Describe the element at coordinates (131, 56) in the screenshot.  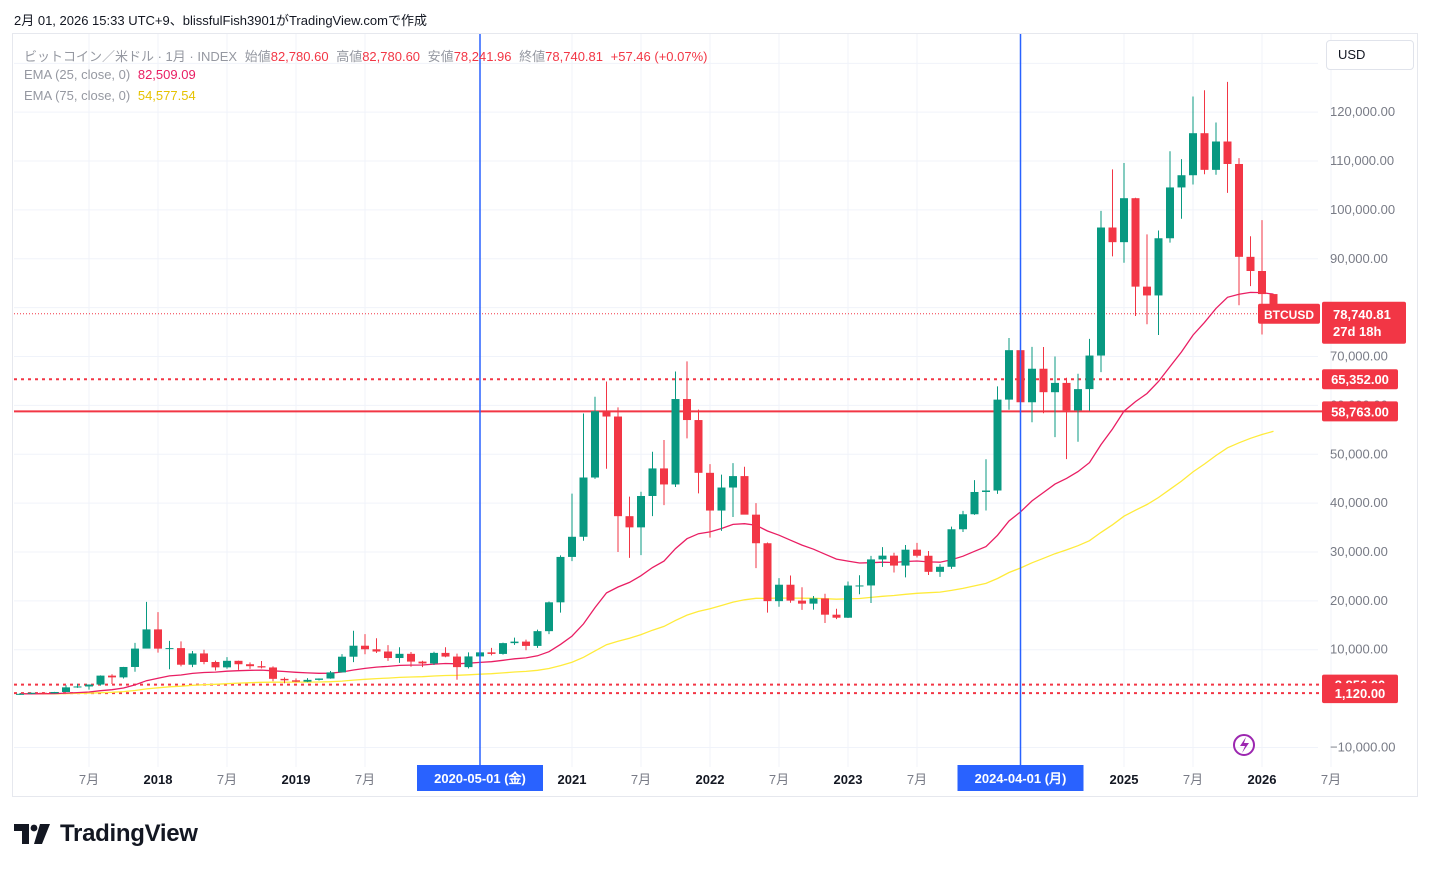
I see `symbol-description: ビットコイン／米ドル · 1月 · INDEX` at that location.